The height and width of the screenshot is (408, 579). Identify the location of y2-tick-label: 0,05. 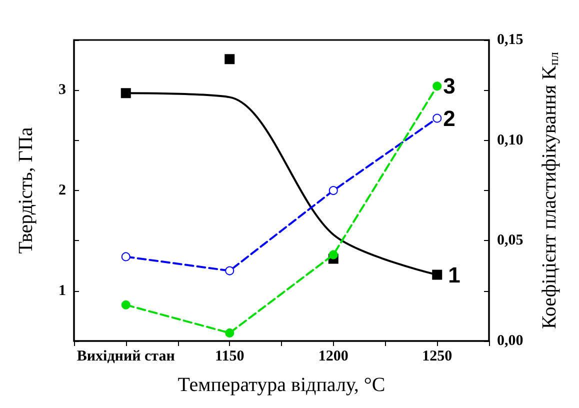
(510, 240).